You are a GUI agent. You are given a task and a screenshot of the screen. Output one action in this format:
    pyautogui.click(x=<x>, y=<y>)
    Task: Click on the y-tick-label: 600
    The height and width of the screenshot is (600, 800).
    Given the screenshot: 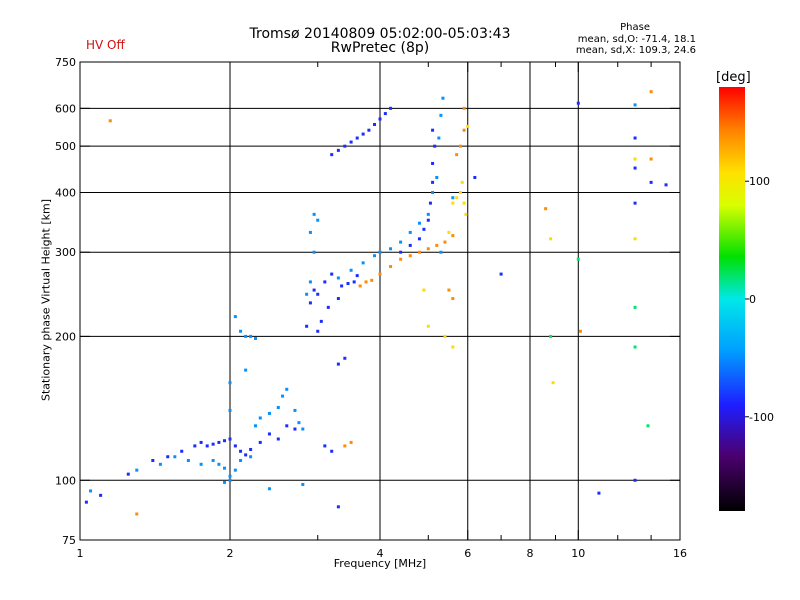 What is the action you would take?
    pyautogui.click(x=65, y=108)
    